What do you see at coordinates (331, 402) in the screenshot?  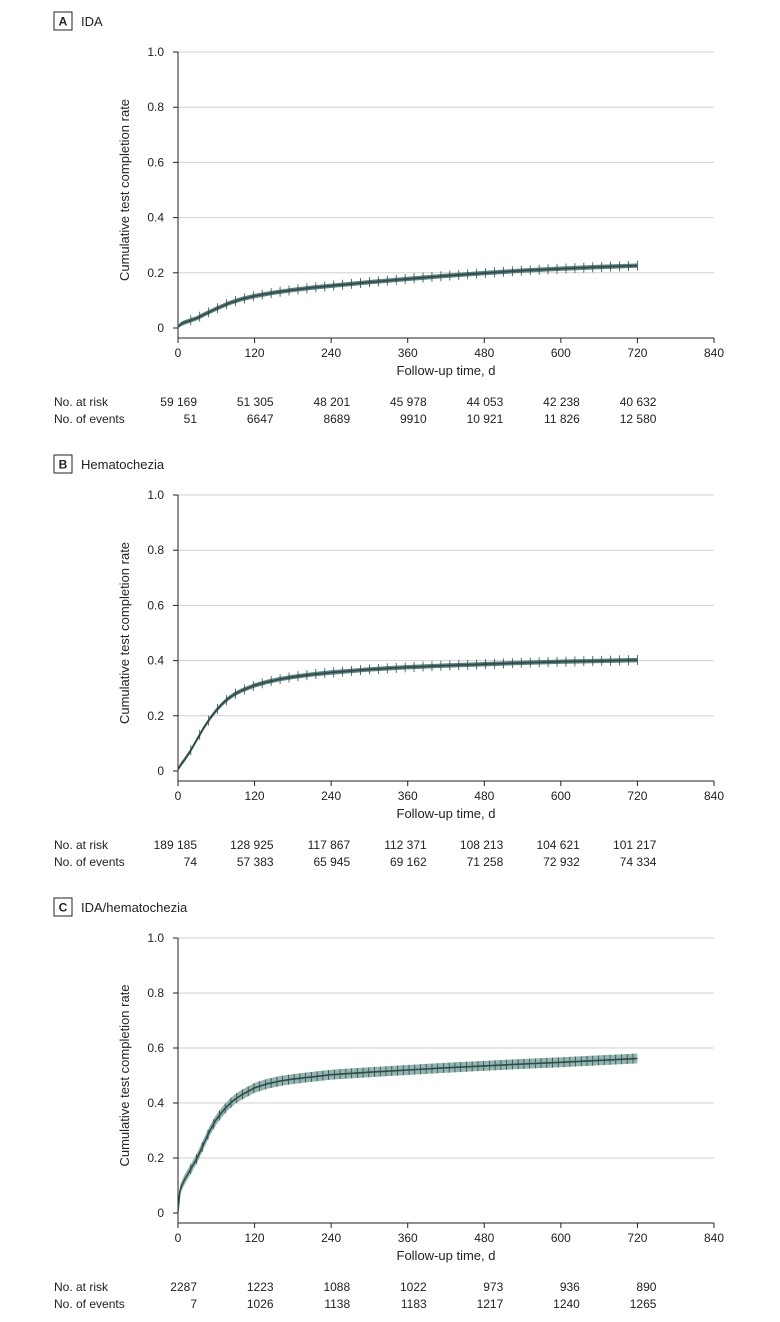 I see `risk-at-risk-value: 48 201` at bounding box center [331, 402].